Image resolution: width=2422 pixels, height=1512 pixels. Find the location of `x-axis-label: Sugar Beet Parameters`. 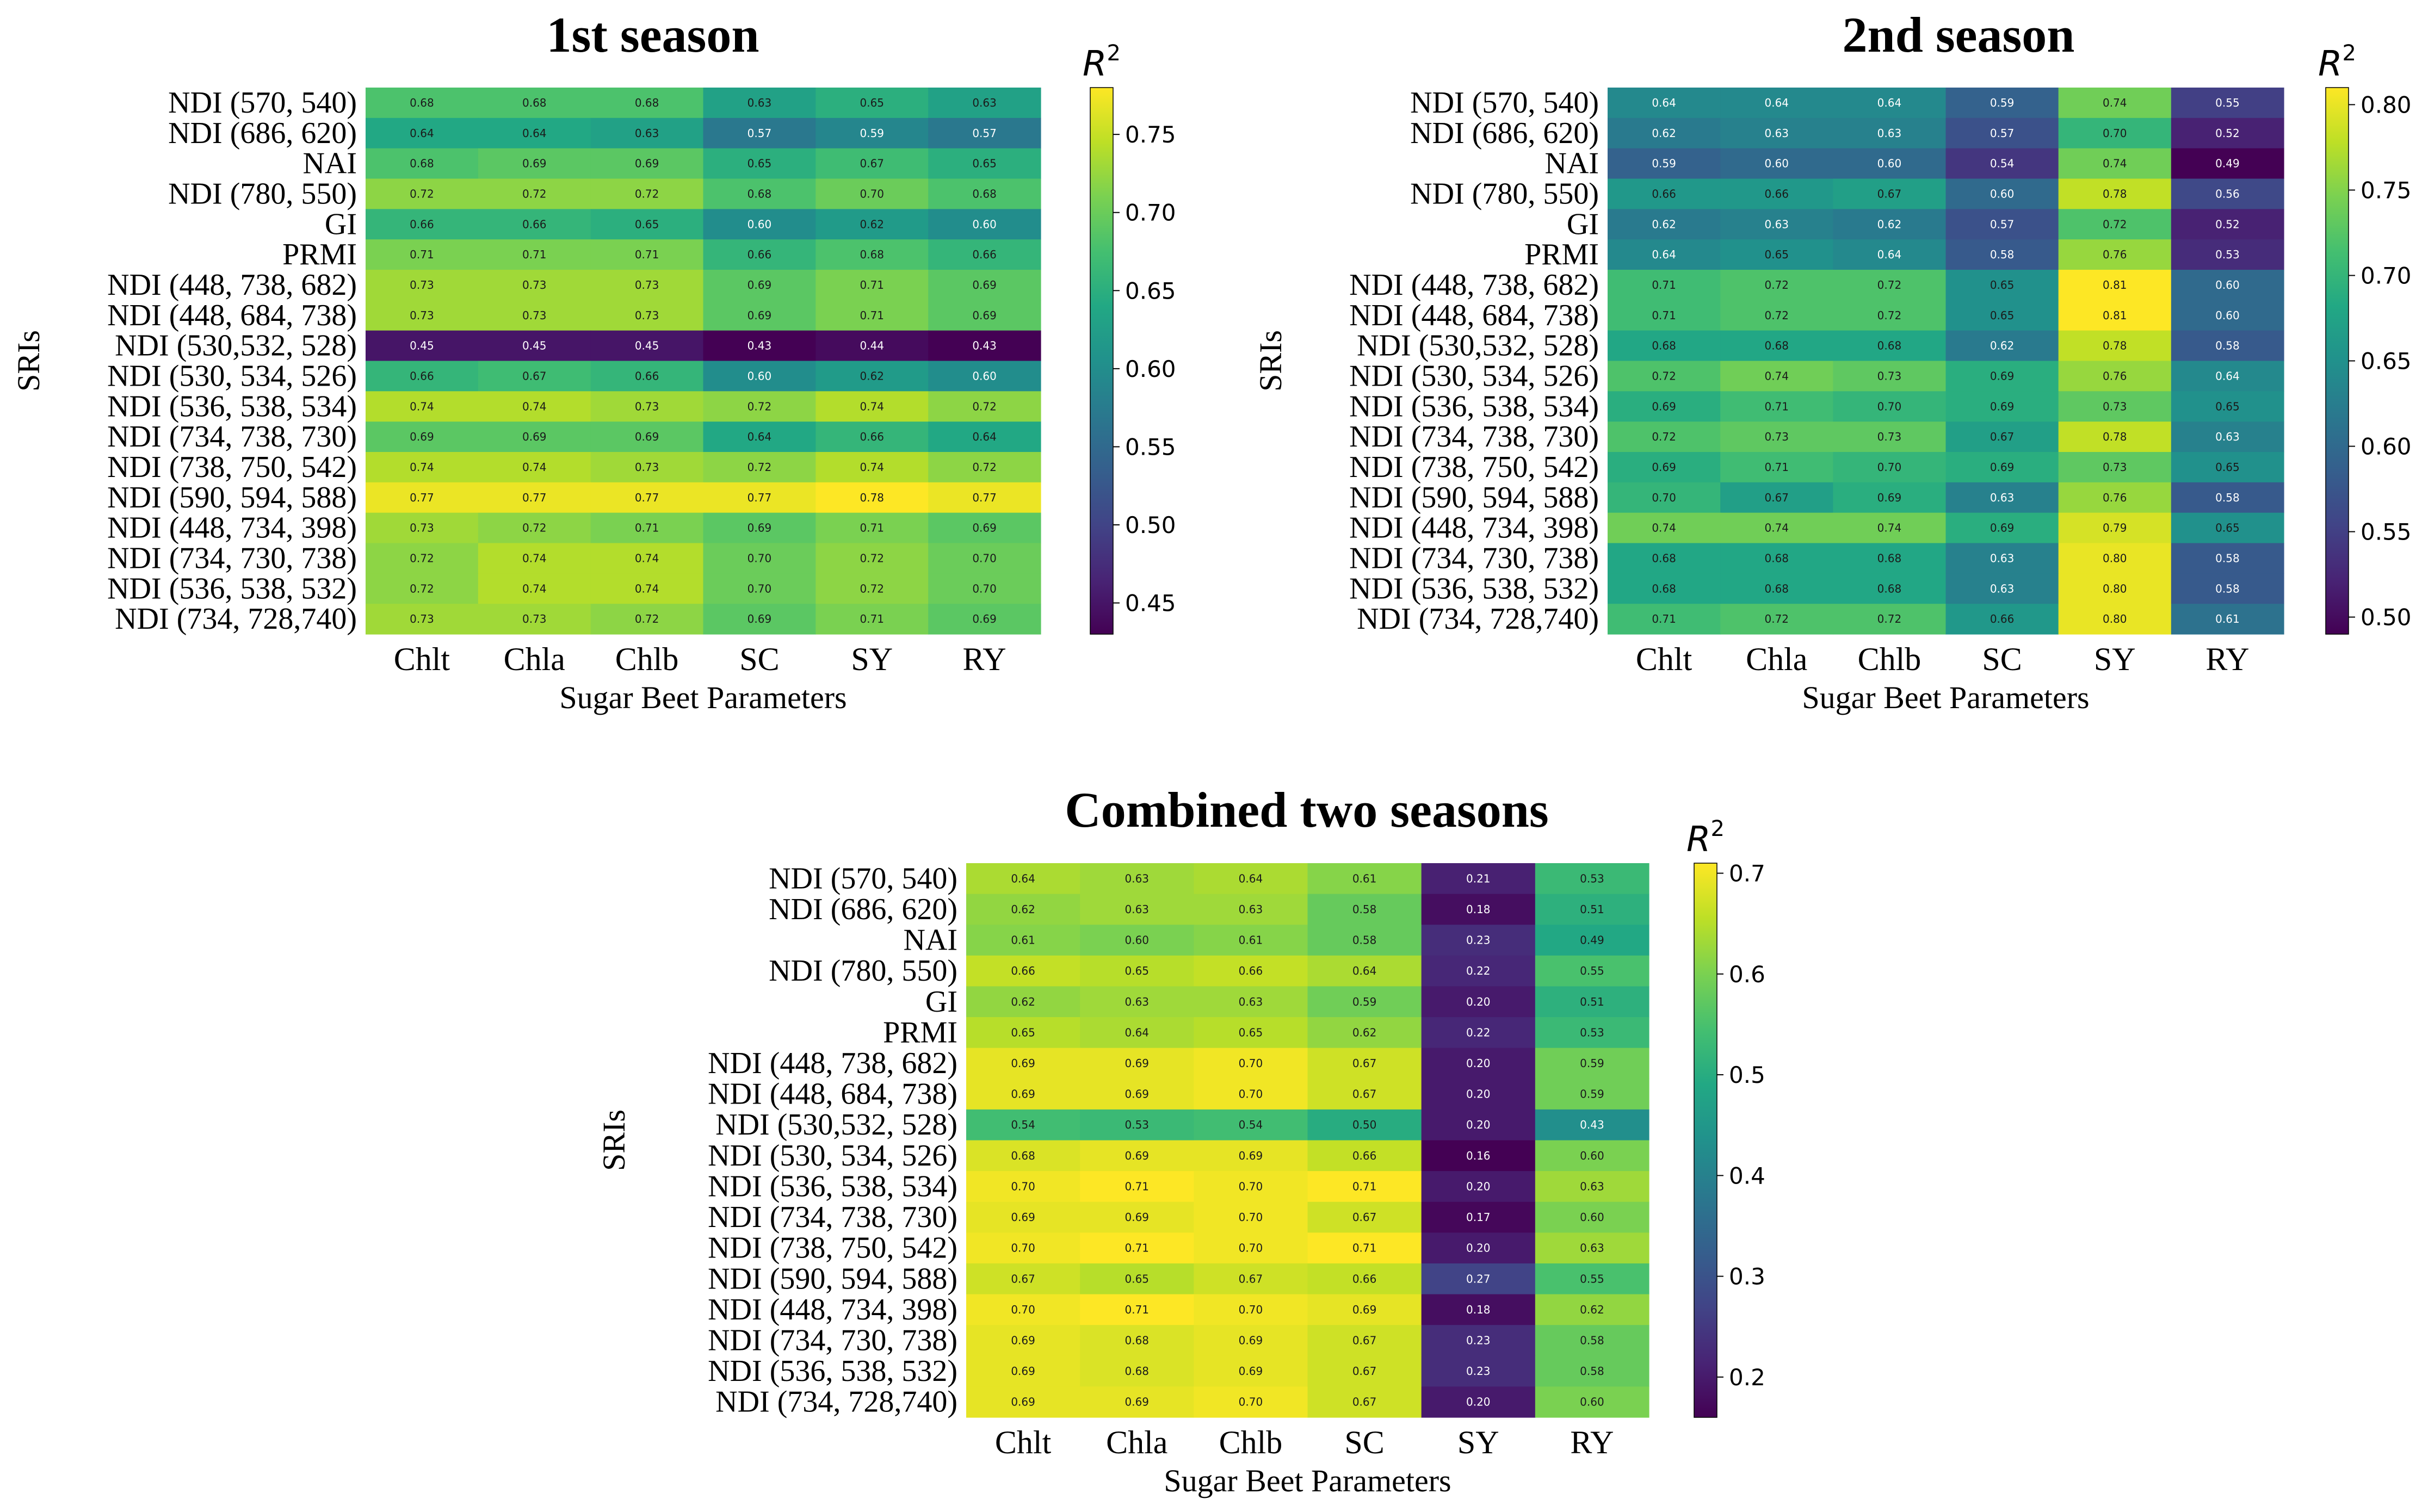

x-axis-label: Sugar Beet Parameters is located at coordinates (1307, 1481).